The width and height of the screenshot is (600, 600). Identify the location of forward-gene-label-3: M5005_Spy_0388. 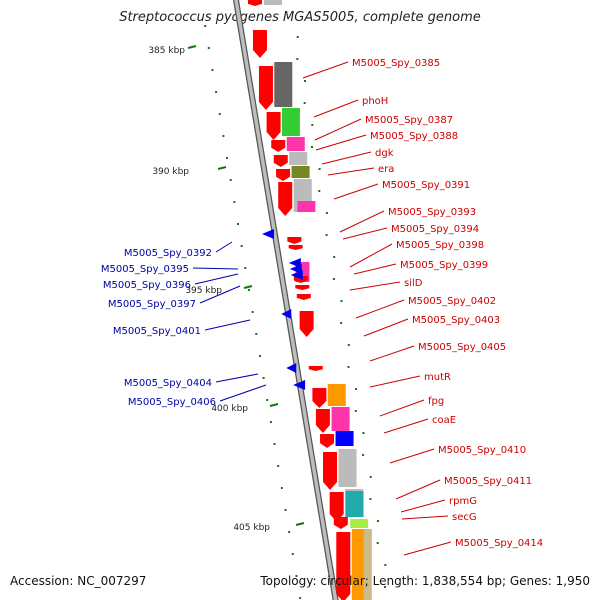
(414, 136).